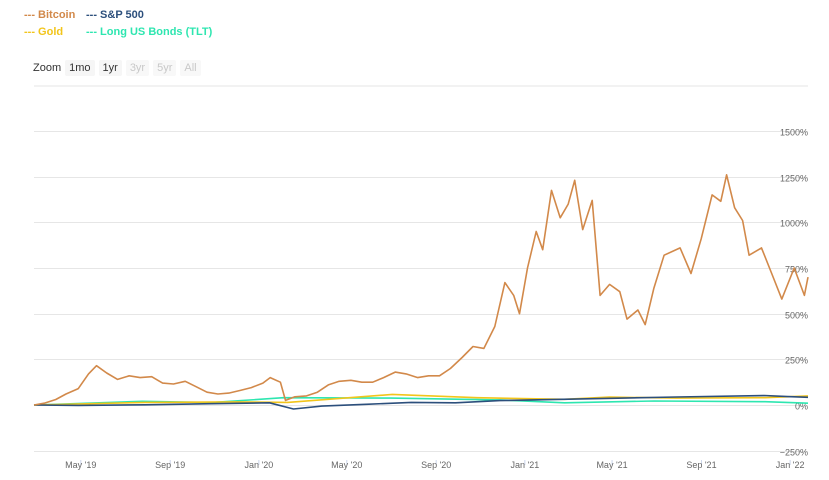 This screenshot has width=829, height=480. I want to click on series-line-gold, so click(421, 399).